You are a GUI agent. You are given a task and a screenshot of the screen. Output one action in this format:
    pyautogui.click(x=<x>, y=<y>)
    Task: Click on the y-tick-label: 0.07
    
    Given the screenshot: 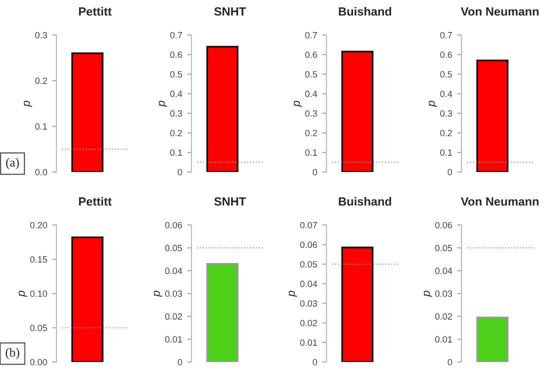 What is the action you would take?
    pyautogui.click(x=308, y=225)
    